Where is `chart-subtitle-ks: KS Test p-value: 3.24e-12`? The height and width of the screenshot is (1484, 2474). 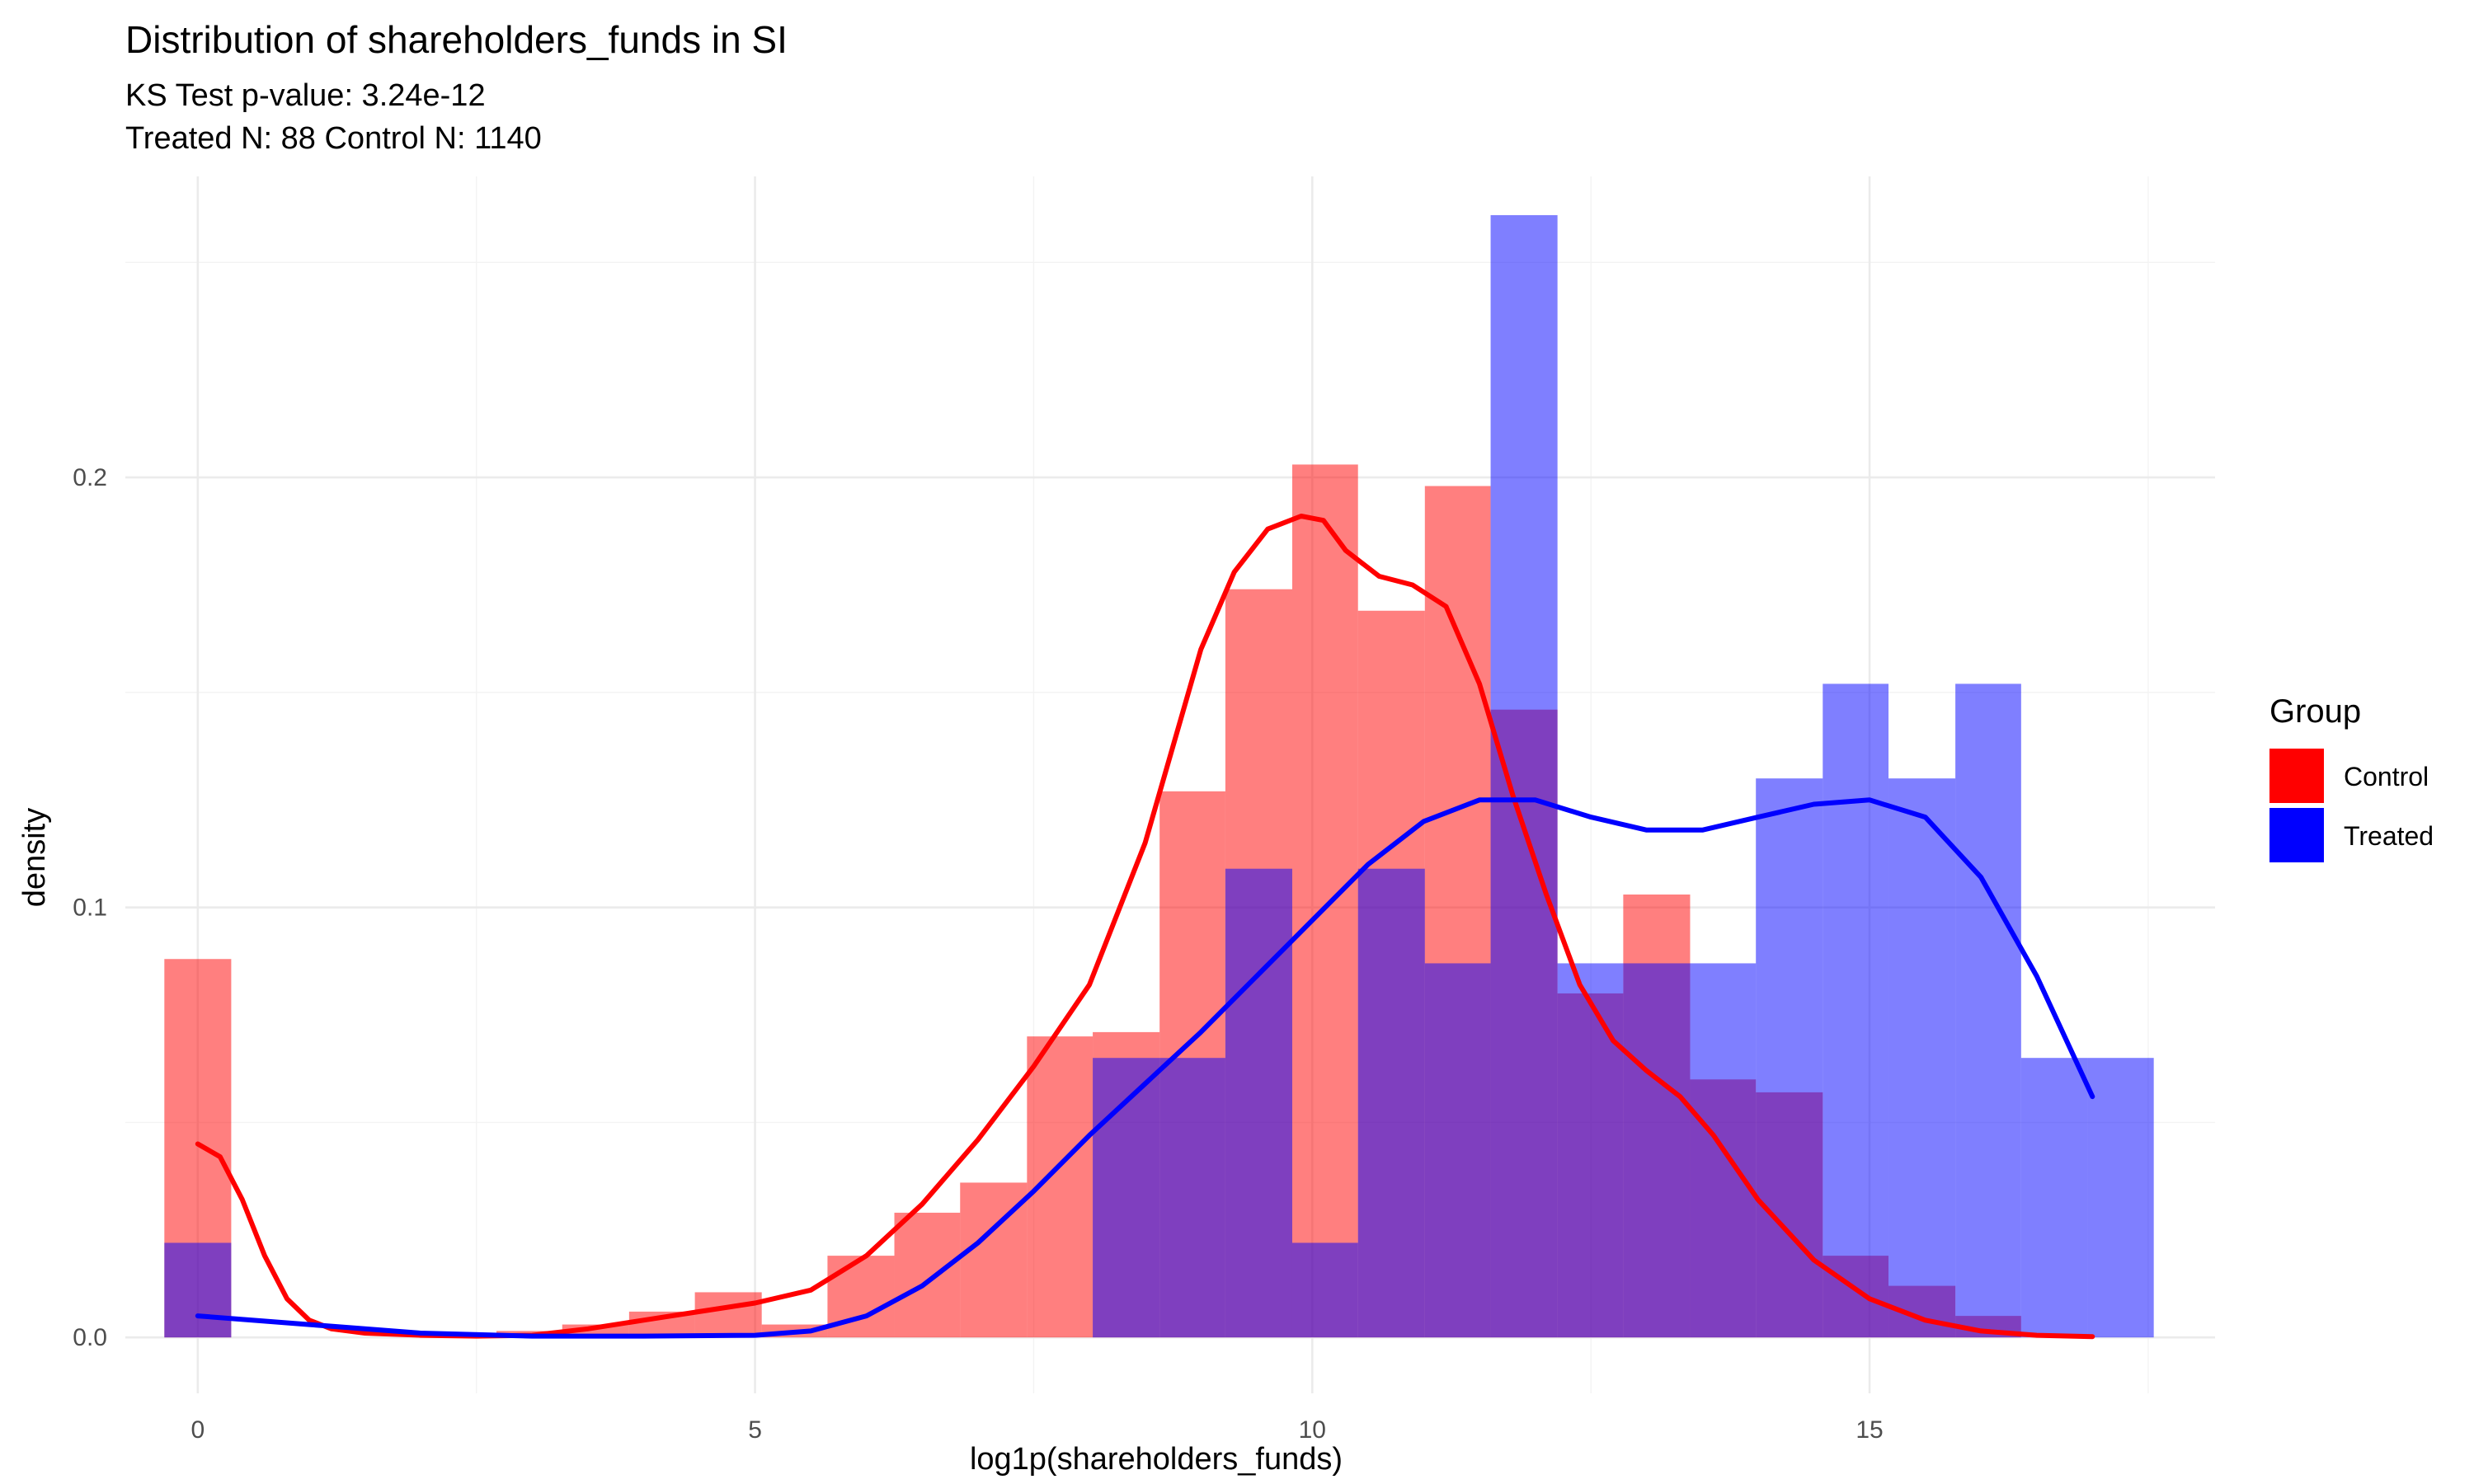 chart-subtitle-ks: KS Test p-value: 3.24e-12 is located at coordinates (305, 95).